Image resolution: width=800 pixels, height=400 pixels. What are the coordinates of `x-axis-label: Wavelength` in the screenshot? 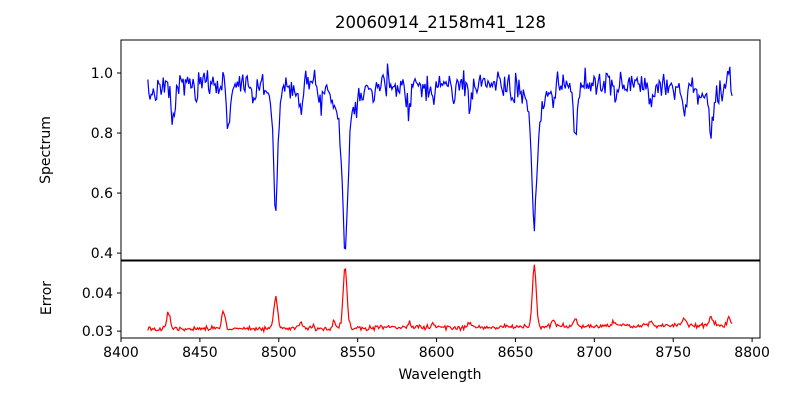 It's located at (440, 375).